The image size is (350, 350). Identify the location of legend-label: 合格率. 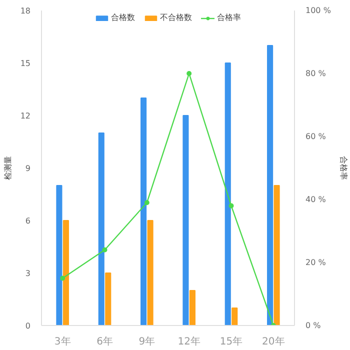
(229, 17).